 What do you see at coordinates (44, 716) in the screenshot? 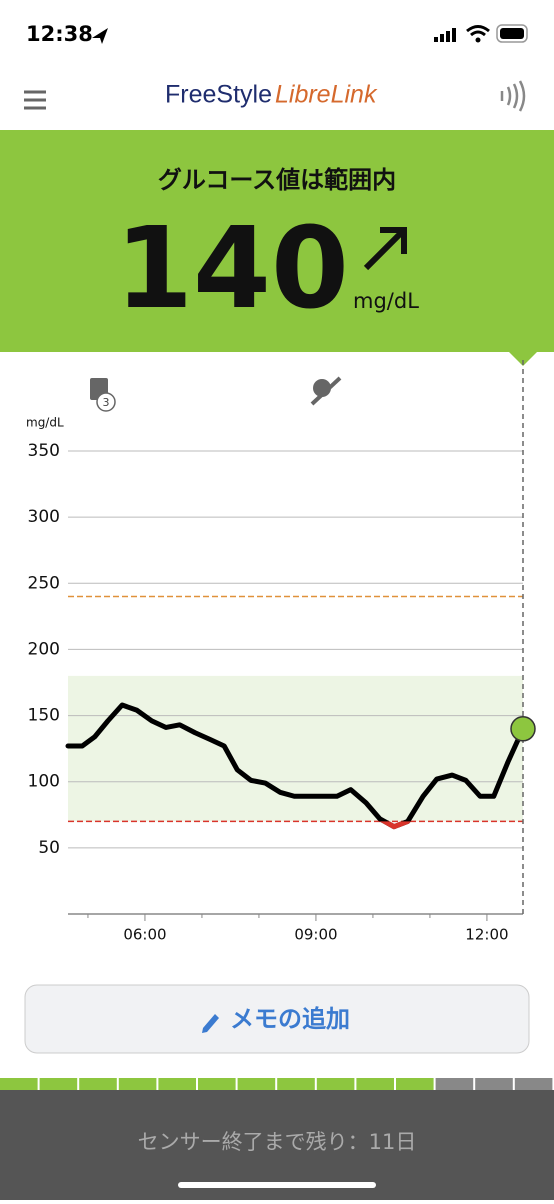
I see `y-tick-label: 150` at bounding box center [44, 716].